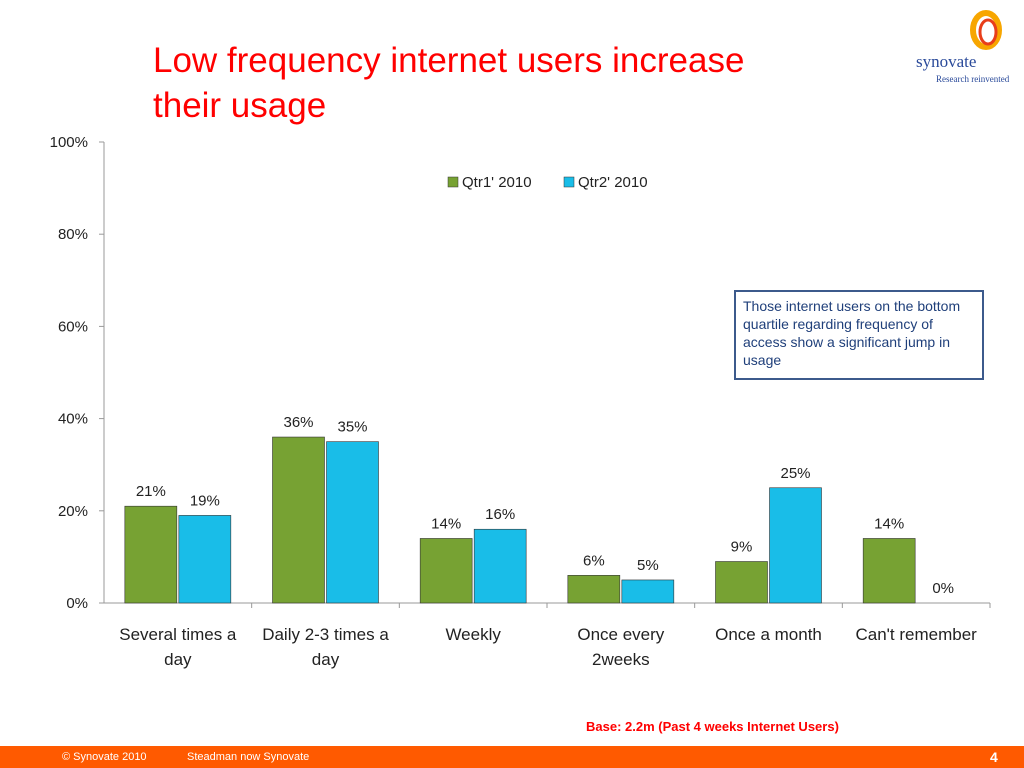  Describe the element at coordinates (73, 511) in the screenshot. I see `y-tick-label: 20%` at that location.